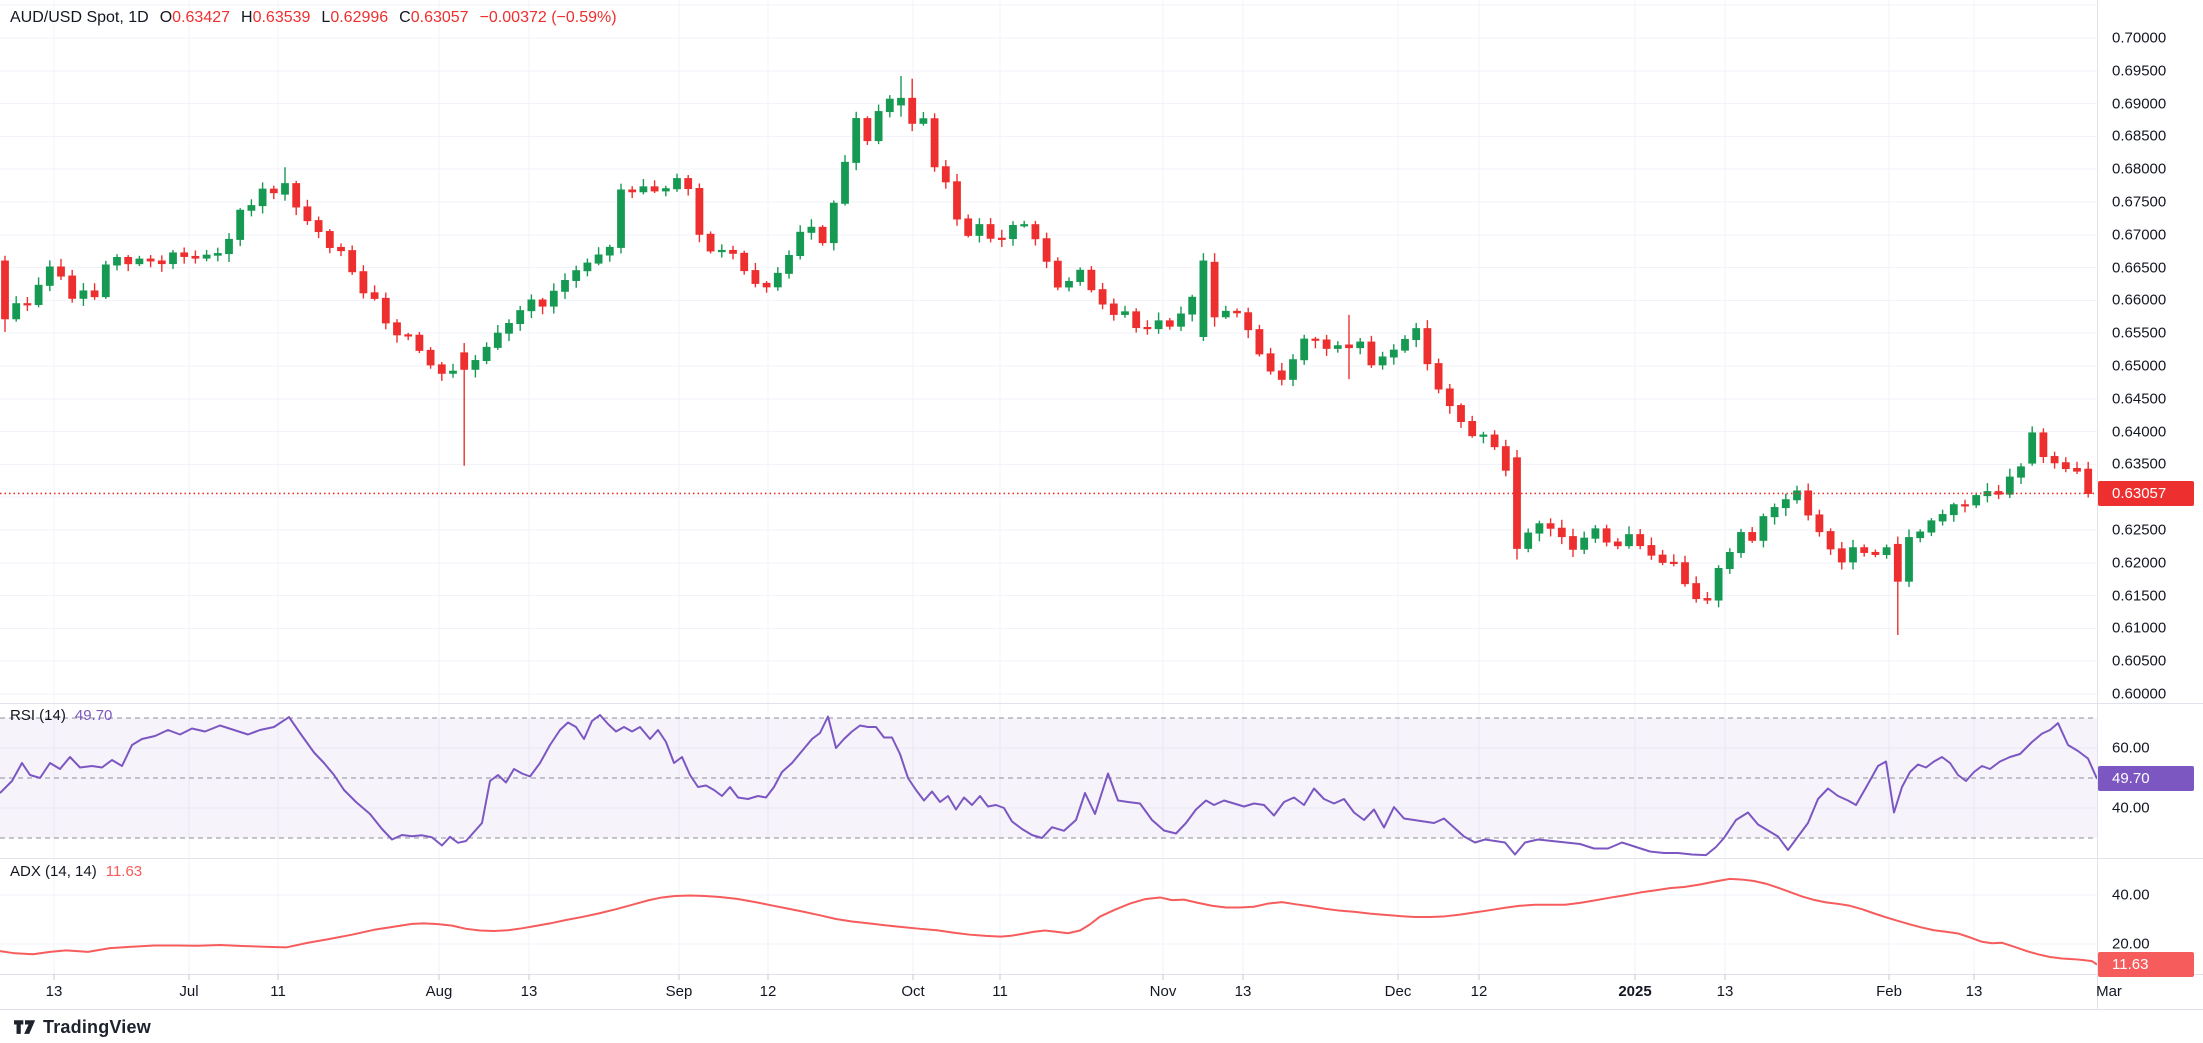  What do you see at coordinates (1398, 991) in the screenshot?
I see `time-axis-label: Dec` at bounding box center [1398, 991].